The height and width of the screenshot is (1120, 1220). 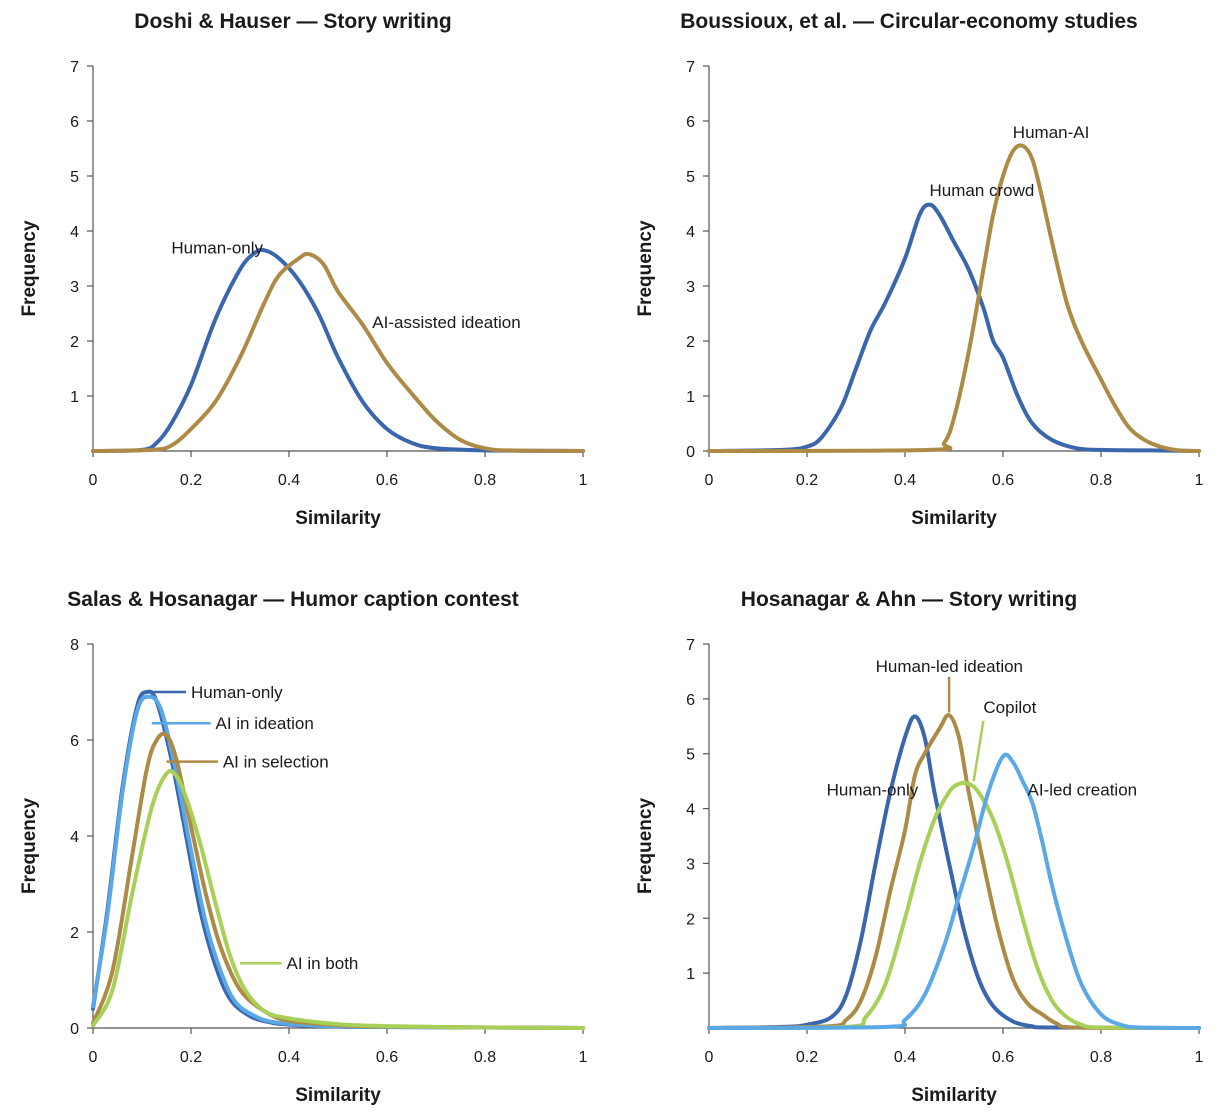 I want to click on series-line-human-crowd, so click(x=954, y=327).